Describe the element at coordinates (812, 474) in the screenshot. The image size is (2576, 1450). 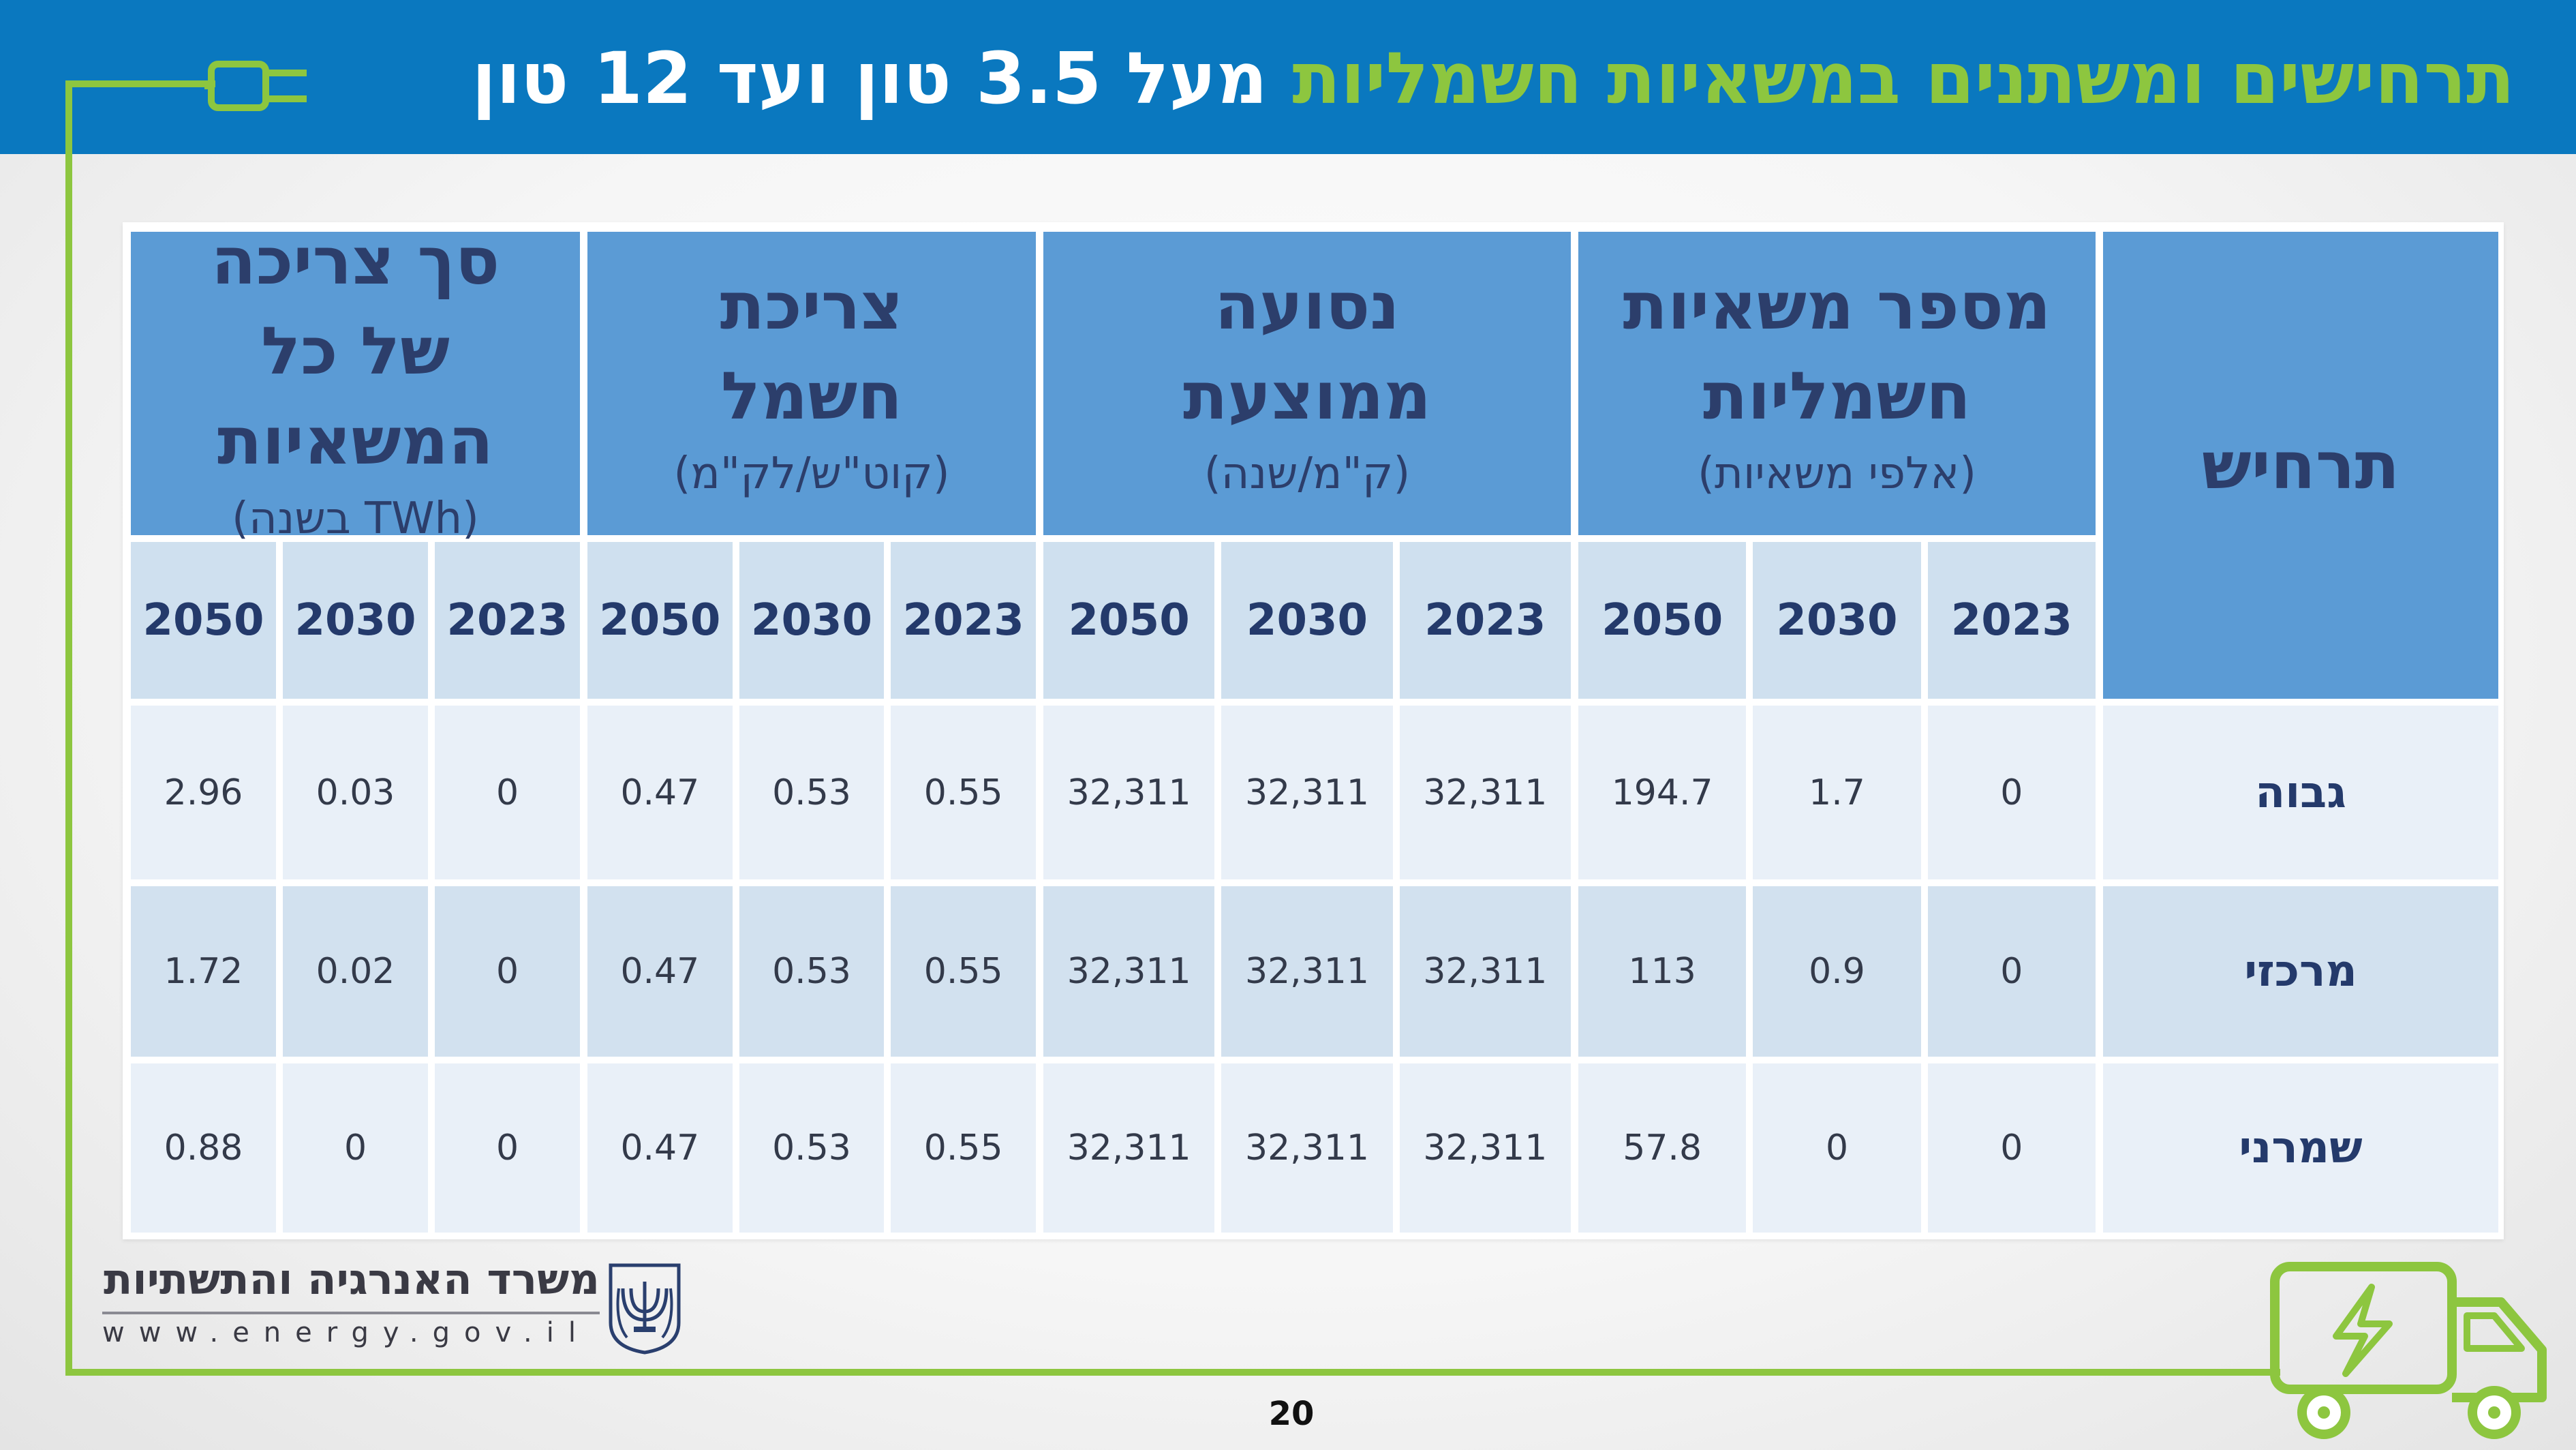
I see `group-unit: (קוט"ש/לק"מ)` at that location.